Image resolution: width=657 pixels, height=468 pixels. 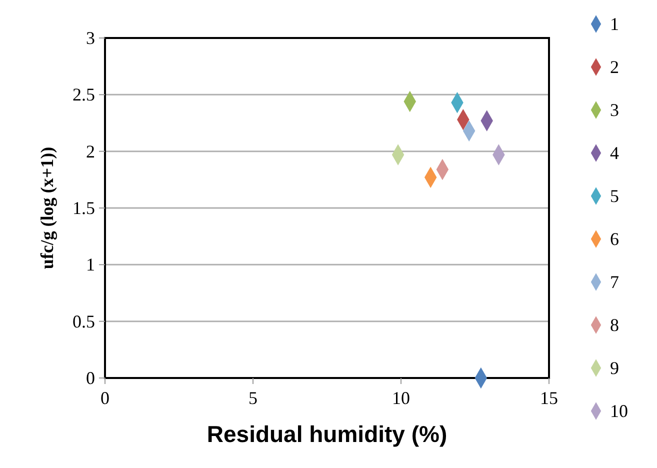 I want to click on x-tick-label: 10, so click(x=401, y=398).